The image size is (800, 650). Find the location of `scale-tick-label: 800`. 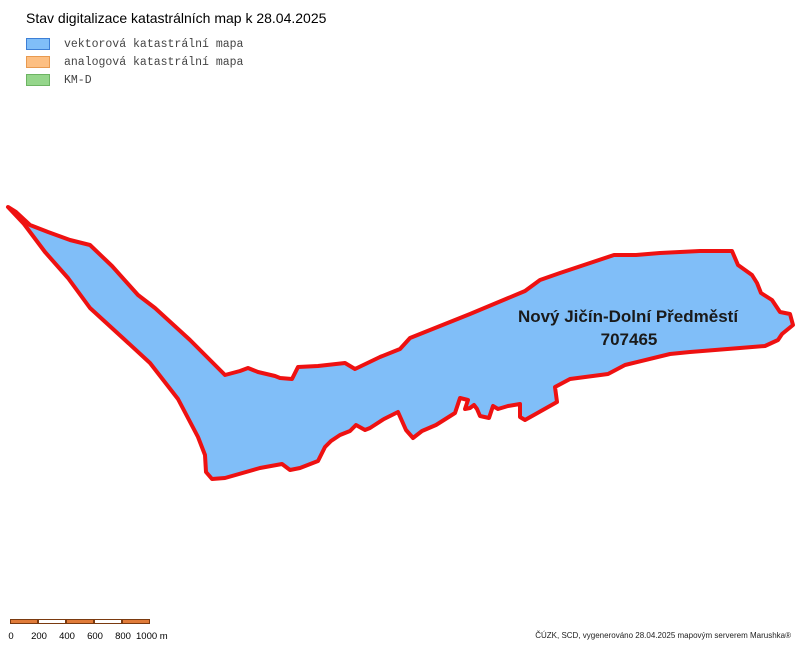

scale-tick-label: 800 is located at coordinates (123, 636).